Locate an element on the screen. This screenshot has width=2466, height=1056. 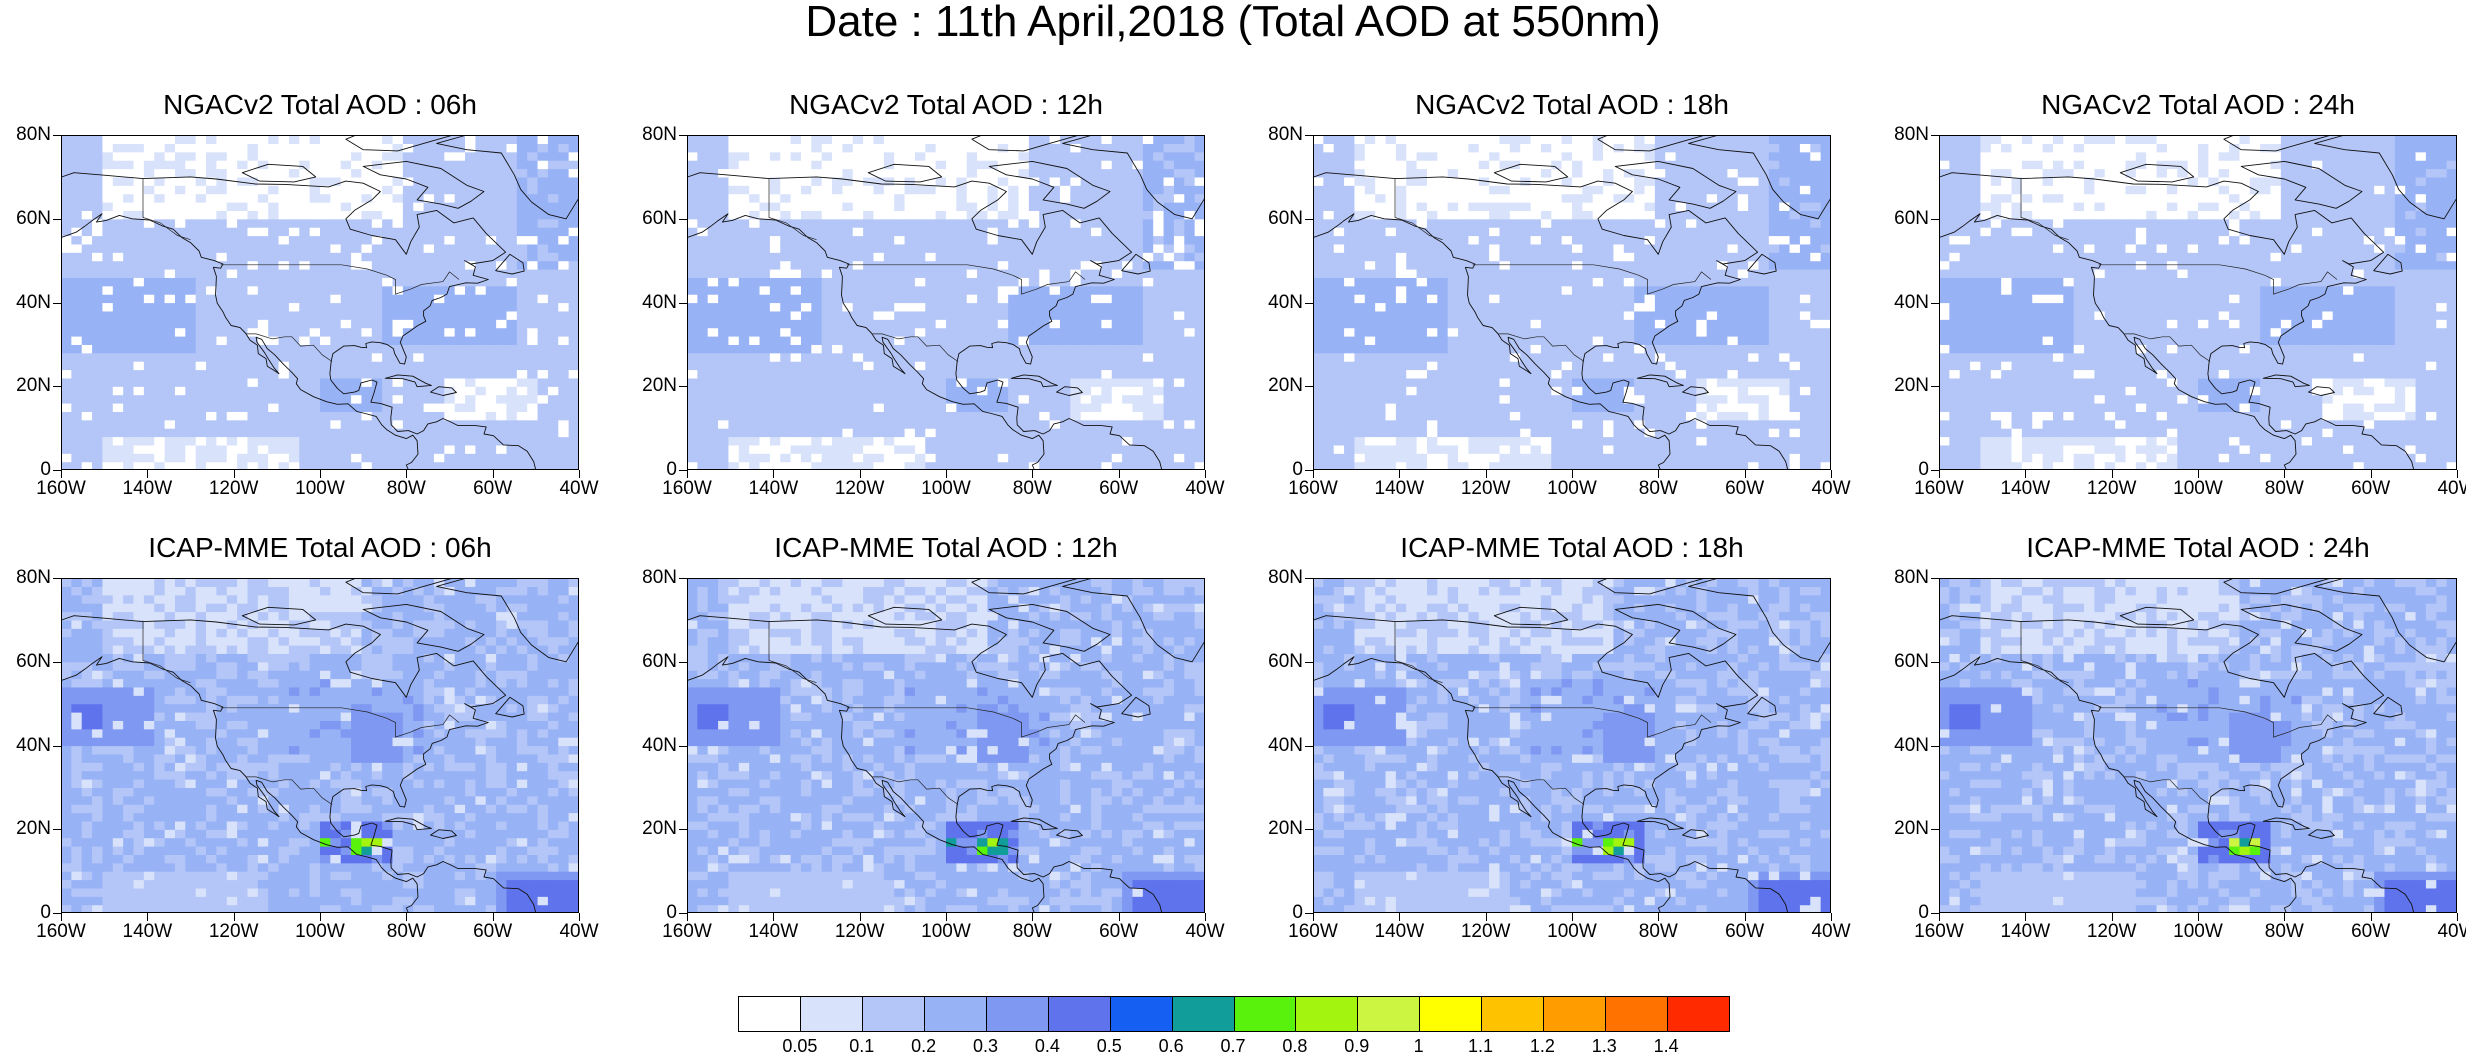
island-greenland is located at coordinates (1759, 620).